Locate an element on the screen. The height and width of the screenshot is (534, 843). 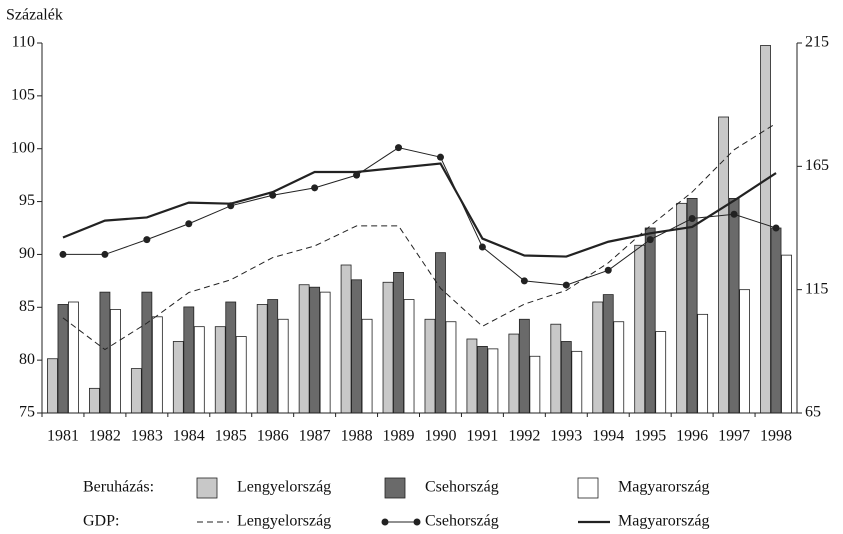
x-tick-label: 1988 is located at coordinates (357, 436).